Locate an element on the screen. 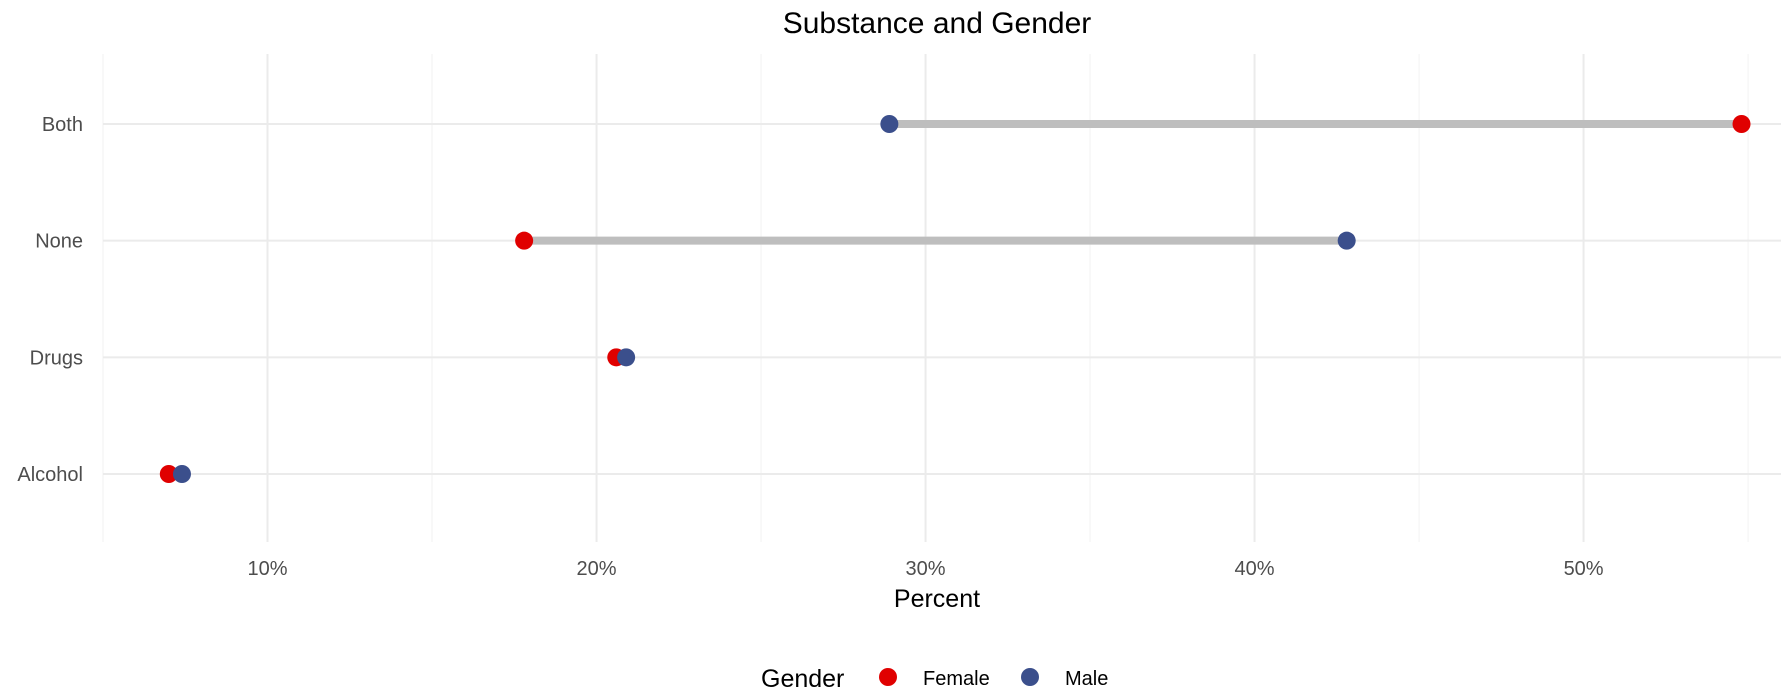 The height and width of the screenshot is (693, 1783). legend-items: Female Male is located at coordinates (993, 679).